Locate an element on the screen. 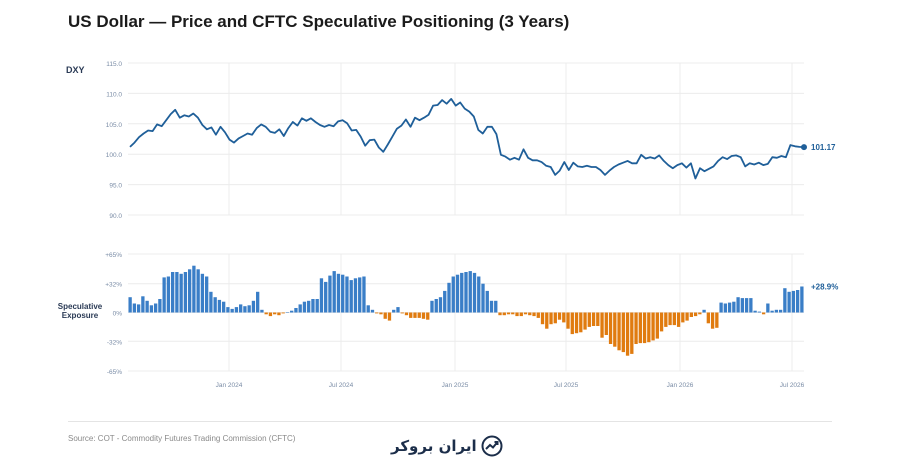  positioning-y-axis: +65% +32% 0% -32% -65% is located at coordinates (113, 314).